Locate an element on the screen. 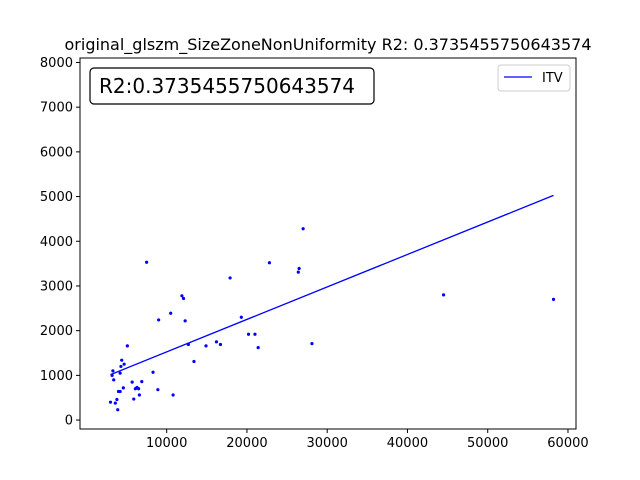 Image resolution: width=640 pixels, height=480 pixels. legend: ITV is located at coordinates (534, 78).